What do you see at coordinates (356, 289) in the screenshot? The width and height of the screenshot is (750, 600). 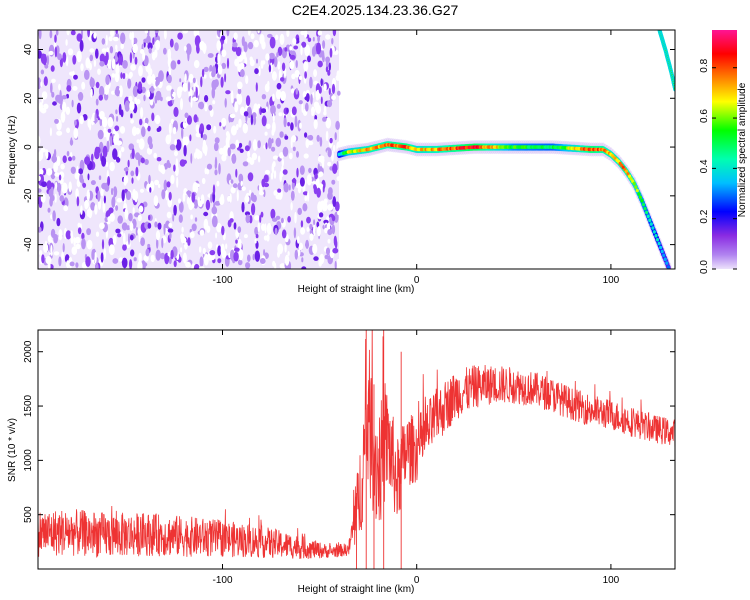 I see `spectrogram-xlabel: Height of straight line (km)` at bounding box center [356, 289].